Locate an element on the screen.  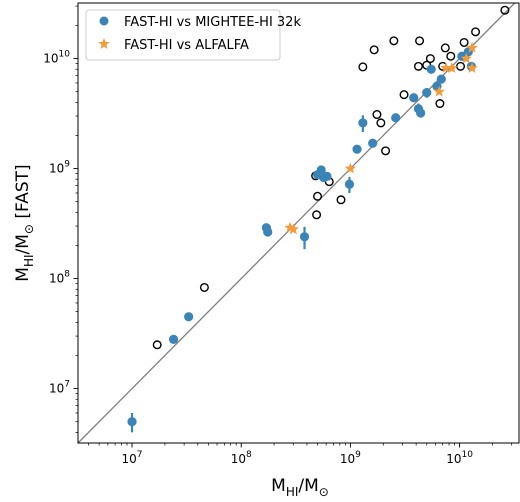
legend-box is located at coordinates (183, 35).